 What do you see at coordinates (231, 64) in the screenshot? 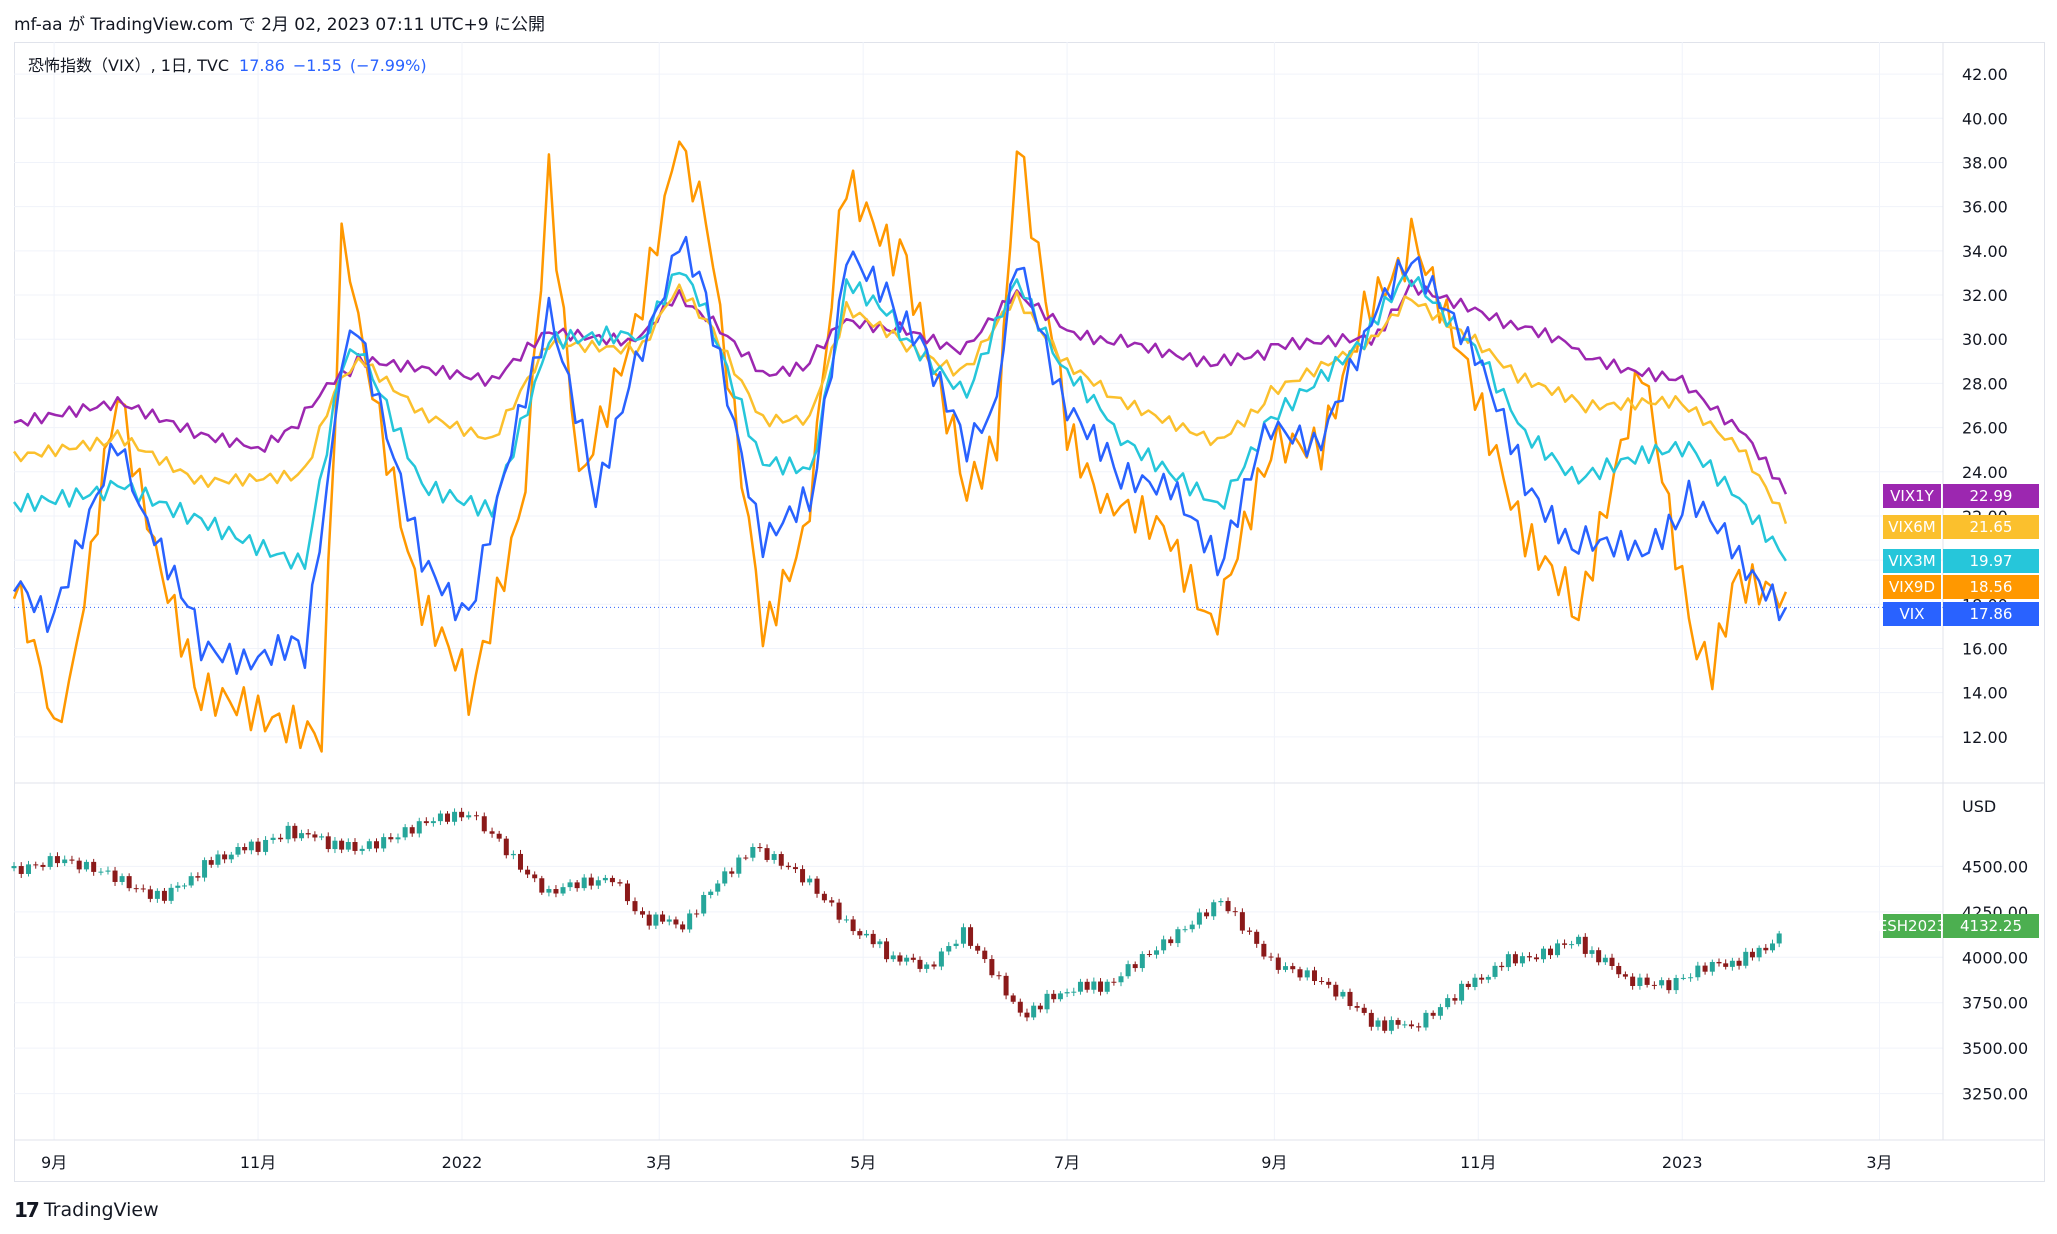
I see `chart-legend: 恐怖指数（VIX）, 1日, TVC 17.86 −1.55 (−7.99%)` at bounding box center [231, 64].